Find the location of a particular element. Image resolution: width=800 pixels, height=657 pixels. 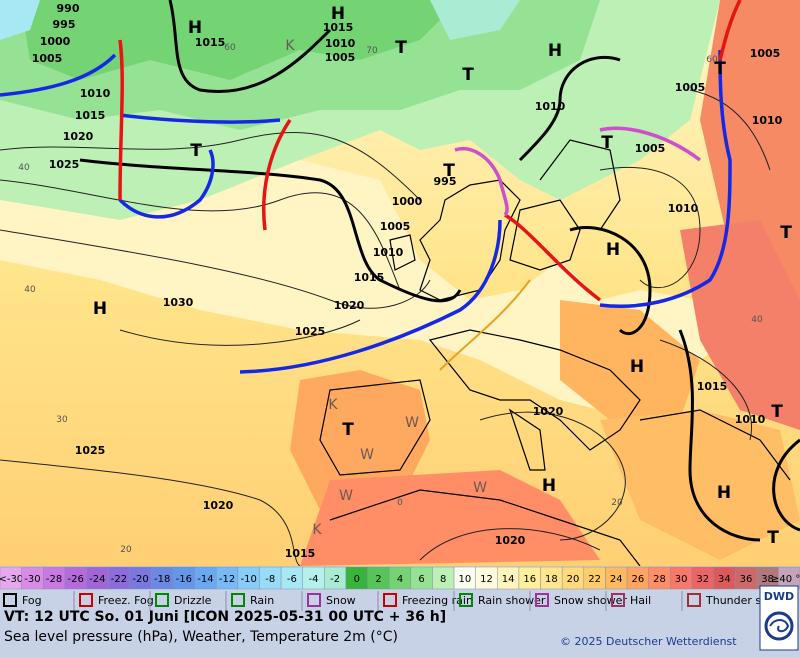

symbol-label: Freezing rain is located at coordinates (437, 600).